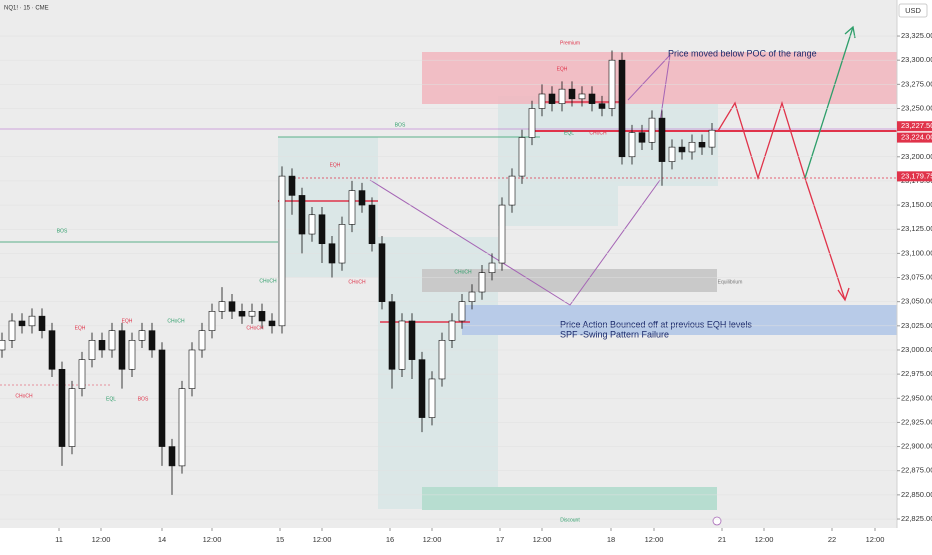  I want to click on currency-box, so click(913, 10).